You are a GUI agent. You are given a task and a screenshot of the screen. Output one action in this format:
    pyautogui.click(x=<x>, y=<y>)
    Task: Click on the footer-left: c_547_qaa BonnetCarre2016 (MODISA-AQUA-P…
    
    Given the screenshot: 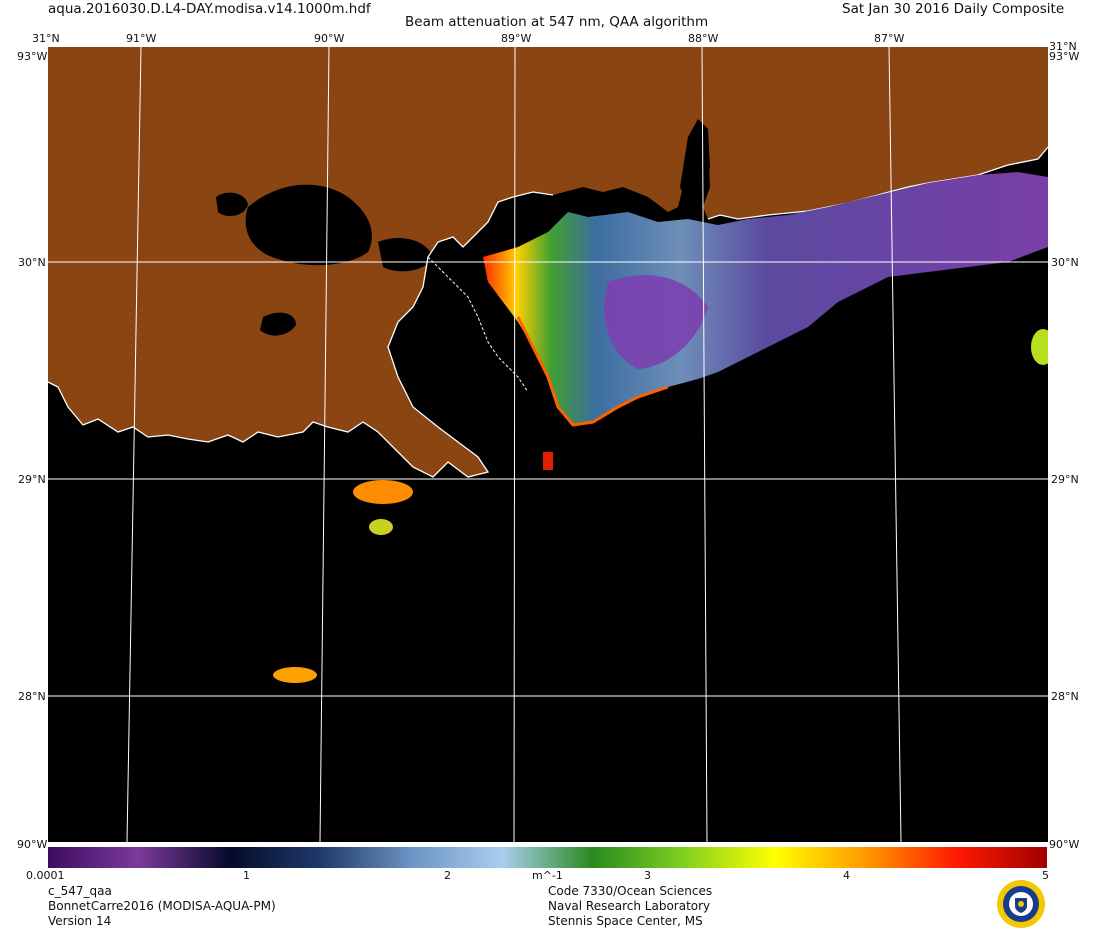 What is the action you would take?
    pyautogui.click(x=162, y=906)
    